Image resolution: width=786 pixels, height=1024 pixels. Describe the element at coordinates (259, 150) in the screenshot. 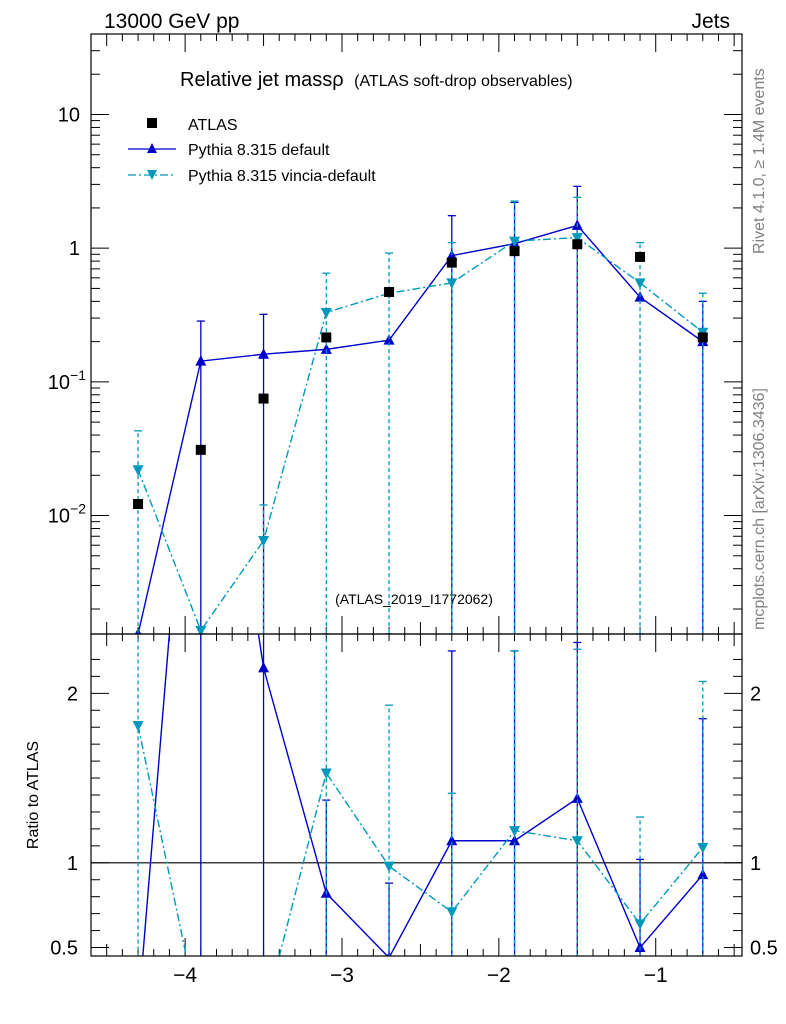

I see `legend-default-label: Pythia 8.315 default` at that location.